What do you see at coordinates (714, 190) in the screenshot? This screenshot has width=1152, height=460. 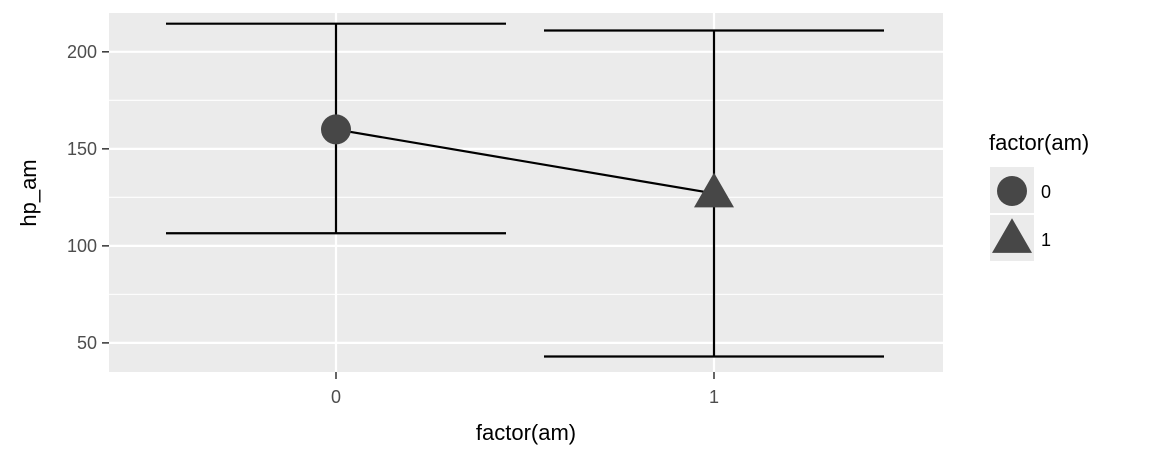 I see `data-point-triangle` at bounding box center [714, 190].